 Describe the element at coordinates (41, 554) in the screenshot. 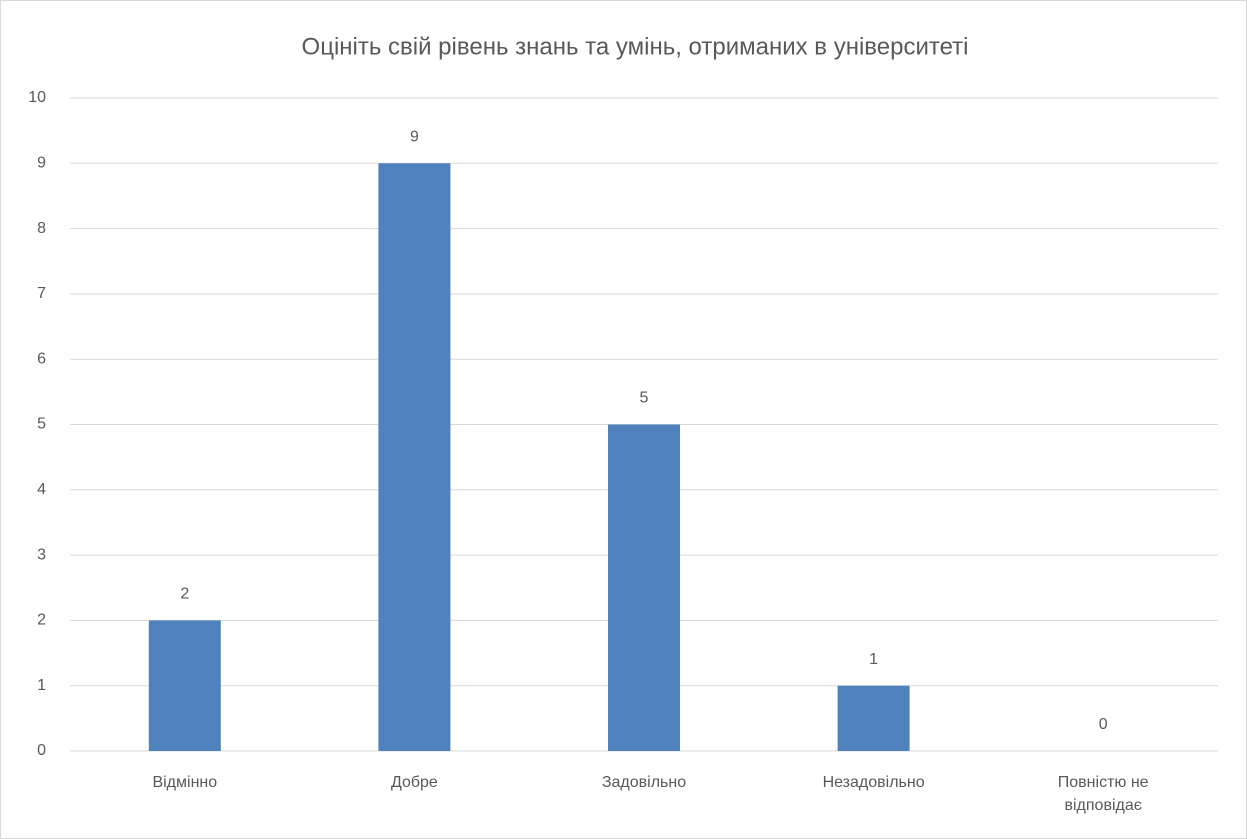

I see `y-tick-label: 3` at that location.